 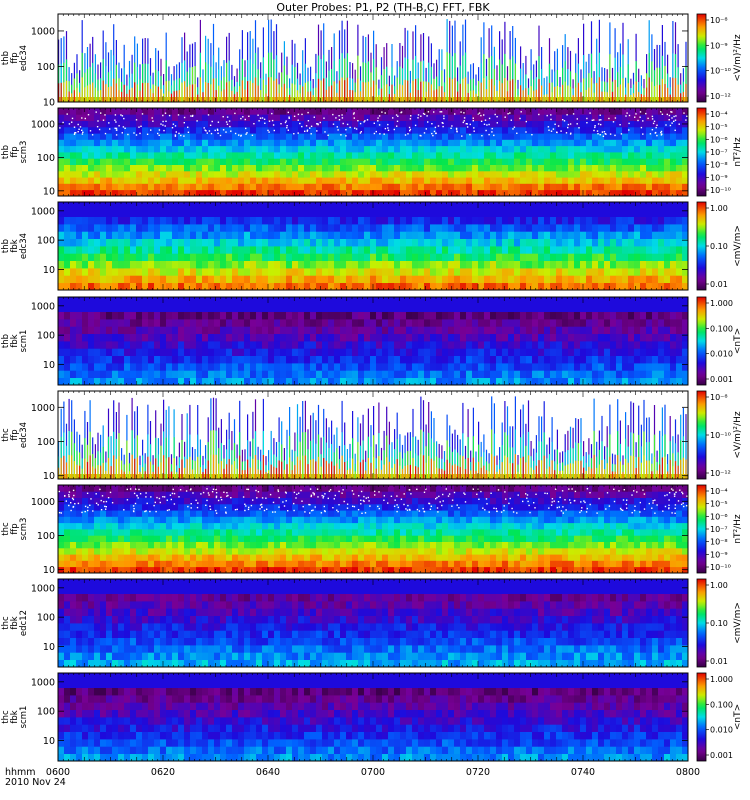 I want to click on panel-label: thc ffp scm3, so click(x=15, y=529).